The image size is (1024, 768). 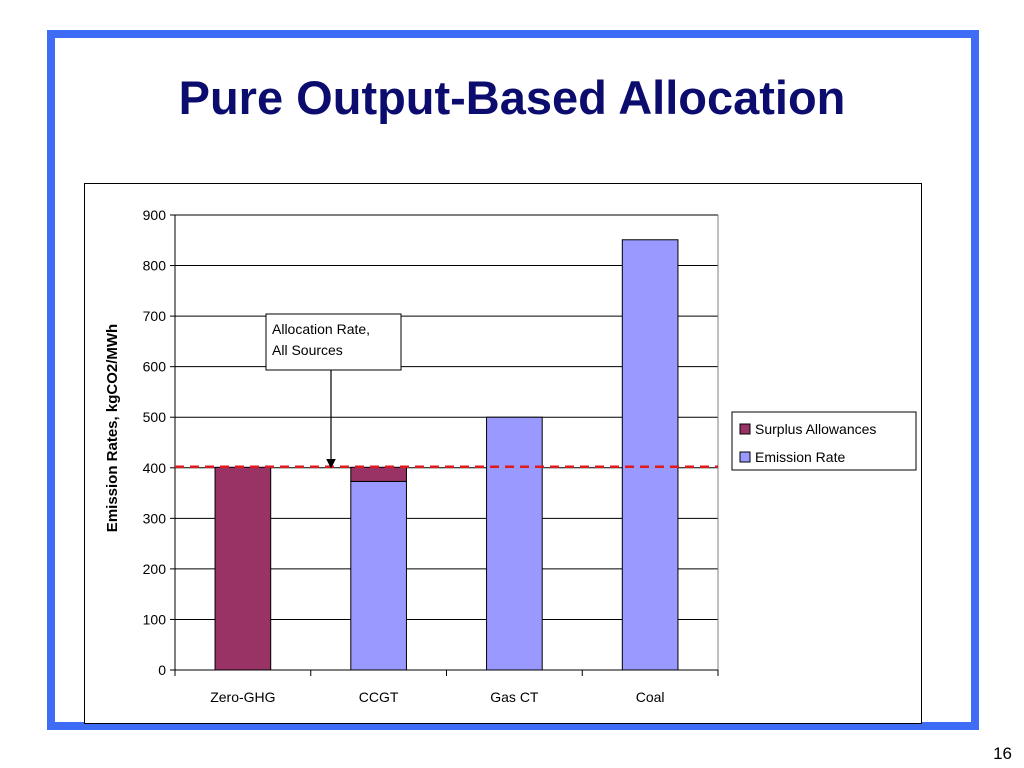 What do you see at coordinates (242, 697) in the screenshot?
I see `x-tick-label: Zero-GHG` at bounding box center [242, 697].